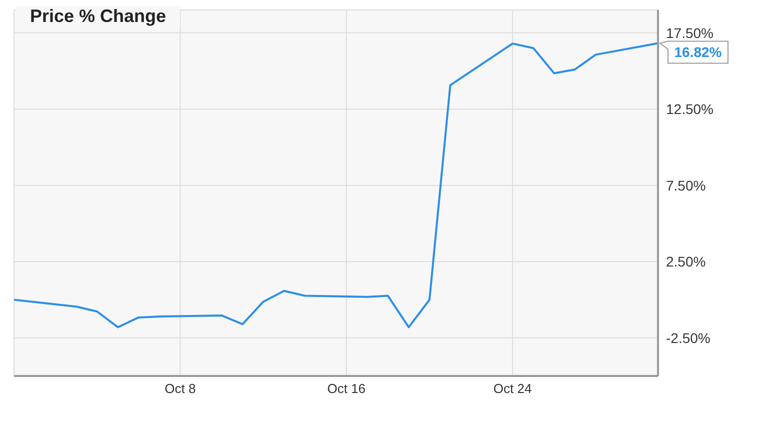 The height and width of the screenshot is (432, 764). Describe the element at coordinates (686, 185) in the screenshot. I see `y-tick-label: 7.50%` at that location.